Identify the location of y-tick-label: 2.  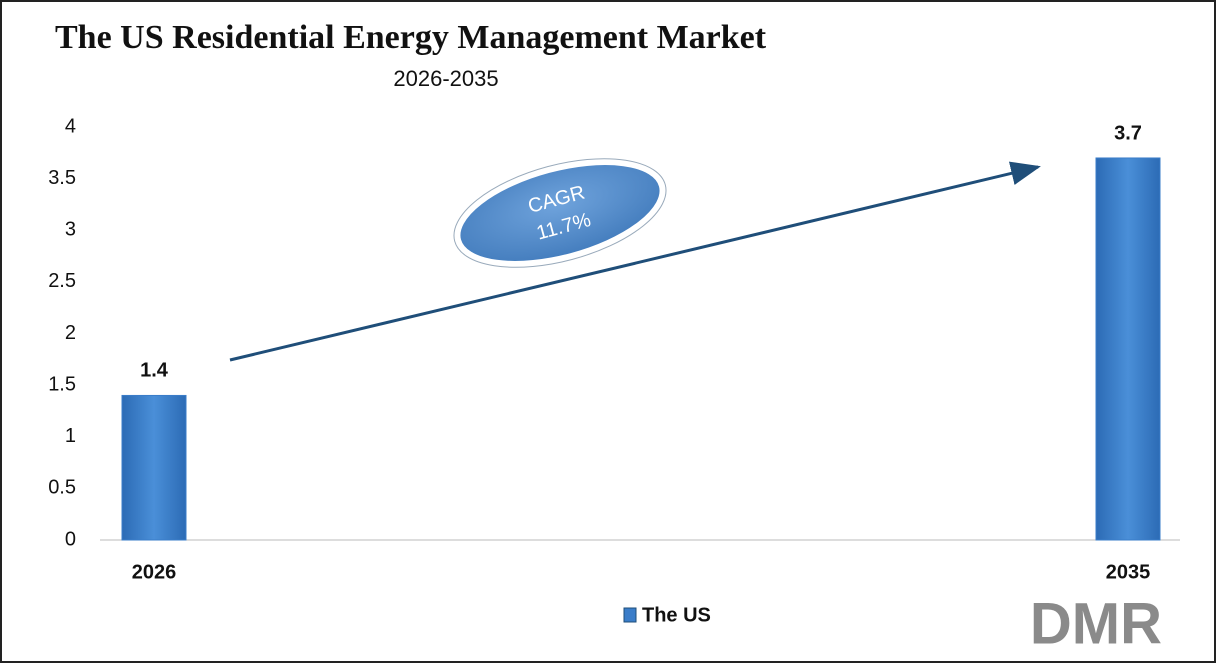
(70, 333).